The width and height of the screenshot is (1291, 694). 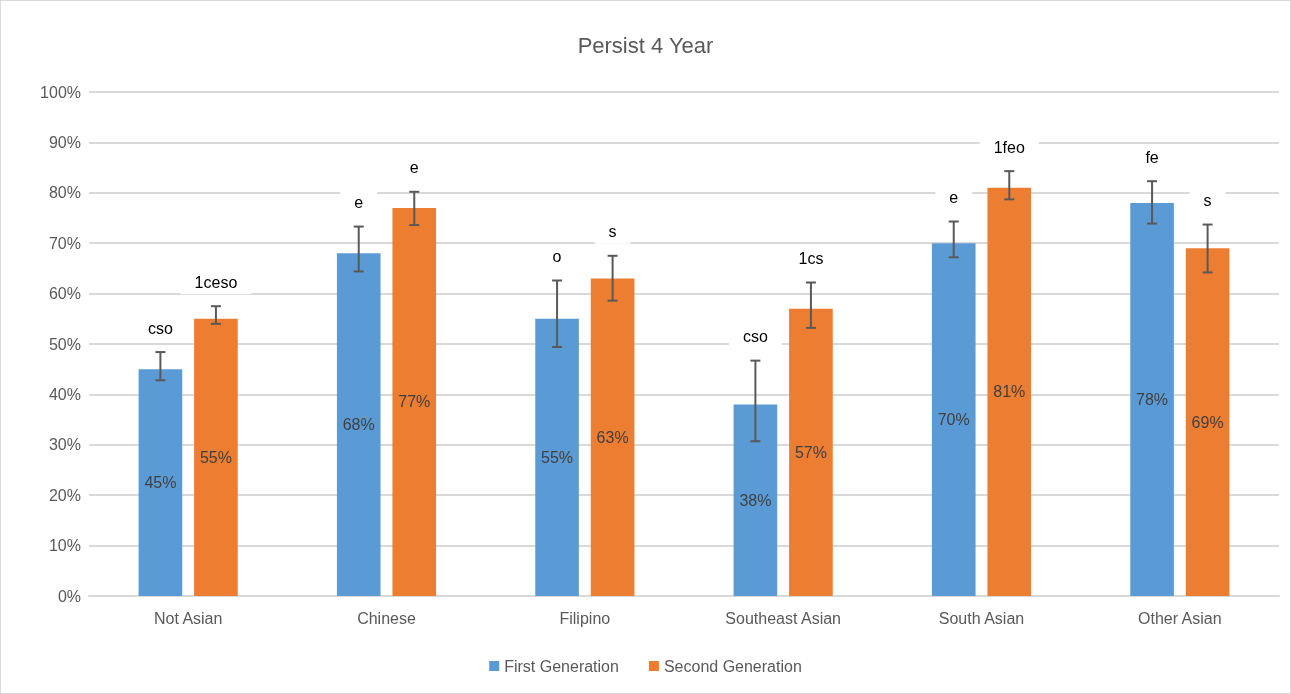 What do you see at coordinates (386, 618) in the screenshot?
I see `x-tick-label: Chinese` at bounding box center [386, 618].